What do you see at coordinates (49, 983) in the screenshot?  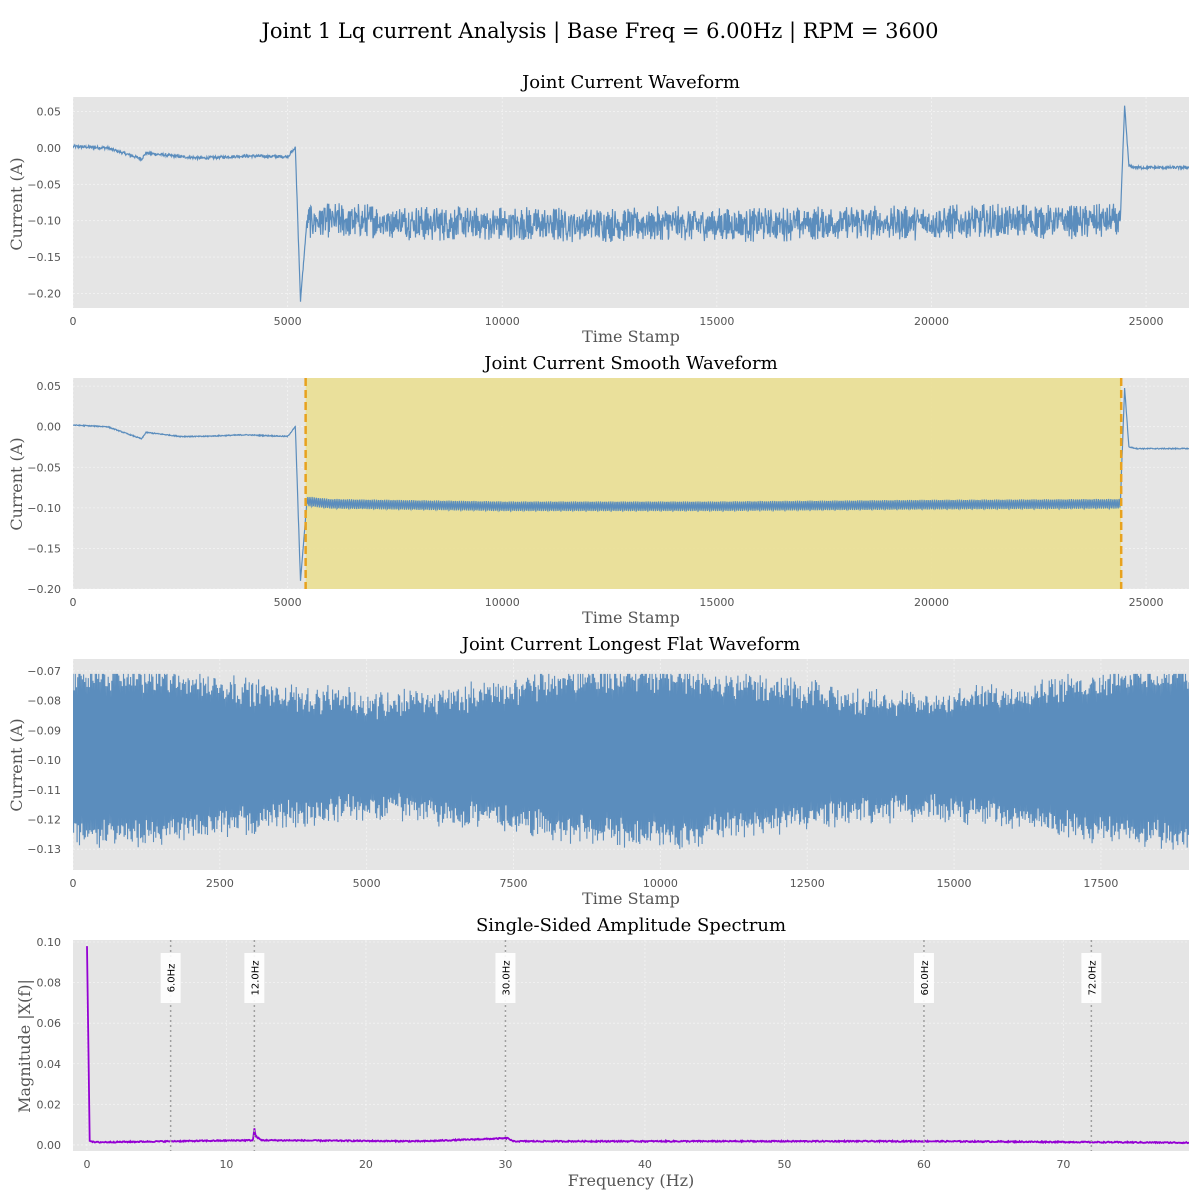 I see `y-tick-label: 0.08` at bounding box center [49, 983].